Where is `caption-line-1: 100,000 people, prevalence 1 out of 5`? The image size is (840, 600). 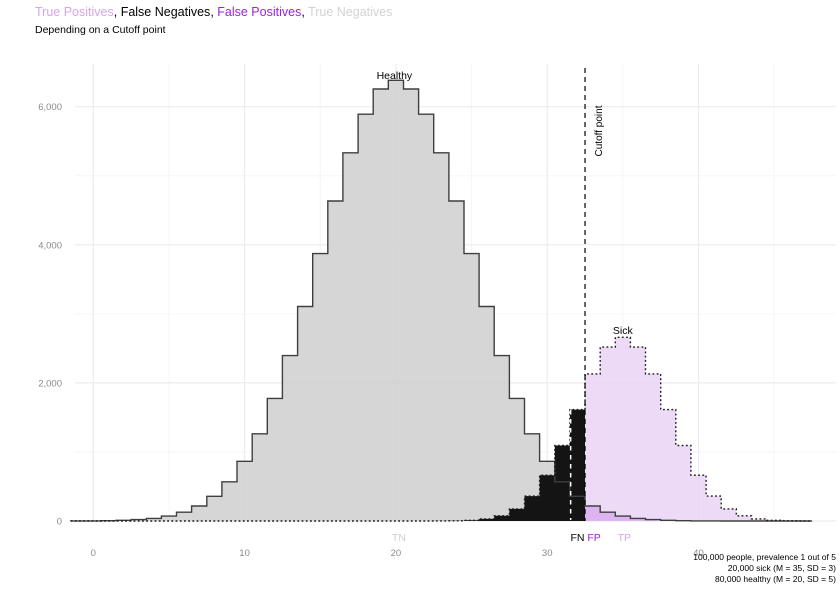
caption-line-1: 100,000 people, prevalence 1 out of 5 is located at coordinates (764, 557).